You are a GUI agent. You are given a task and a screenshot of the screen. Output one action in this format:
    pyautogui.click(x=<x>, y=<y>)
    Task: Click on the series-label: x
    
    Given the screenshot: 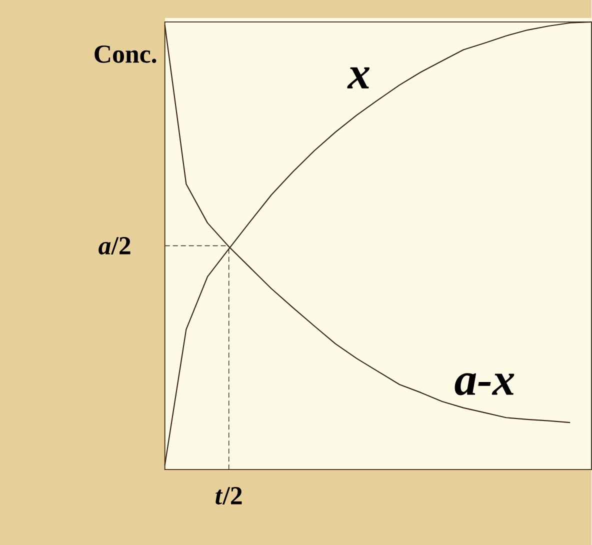 What is the action you would take?
    pyautogui.click(x=358, y=77)
    